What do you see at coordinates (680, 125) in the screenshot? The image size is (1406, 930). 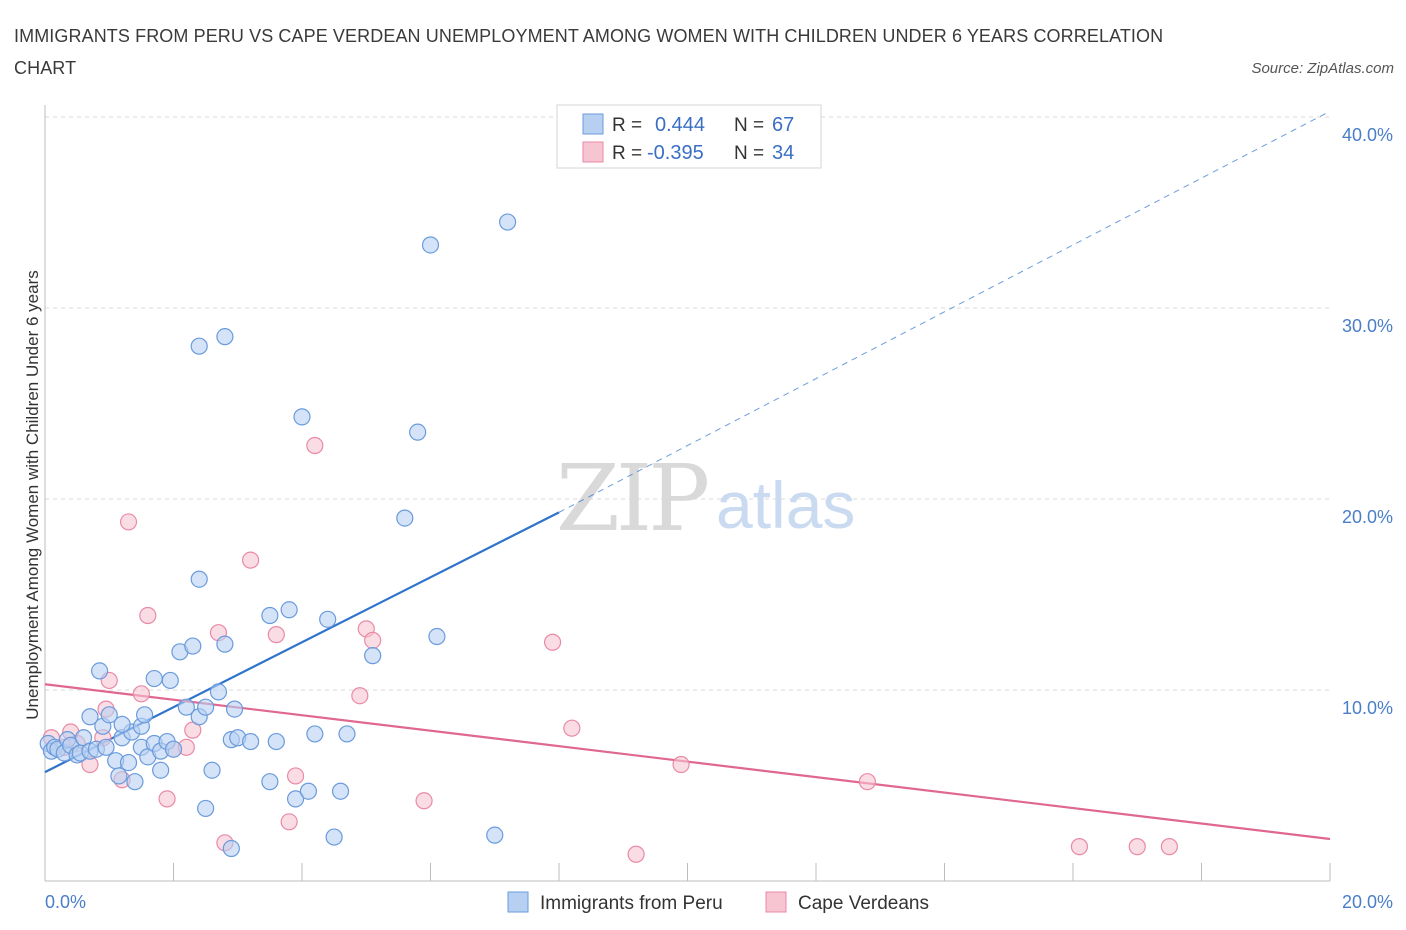 I see `legend-r-value-1: 0.444` at bounding box center [680, 125].